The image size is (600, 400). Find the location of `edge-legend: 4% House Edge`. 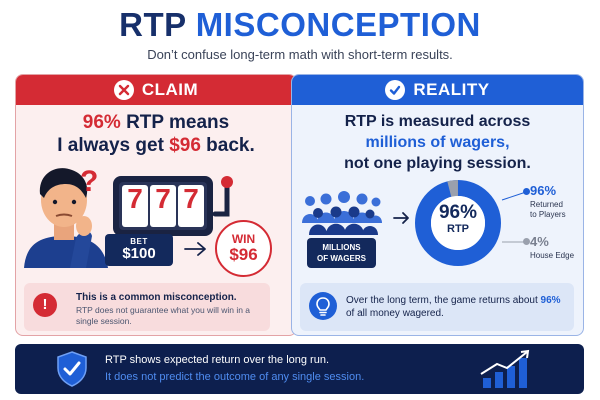

edge-legend: 4% House Edge is located at coordinates (552, 247).